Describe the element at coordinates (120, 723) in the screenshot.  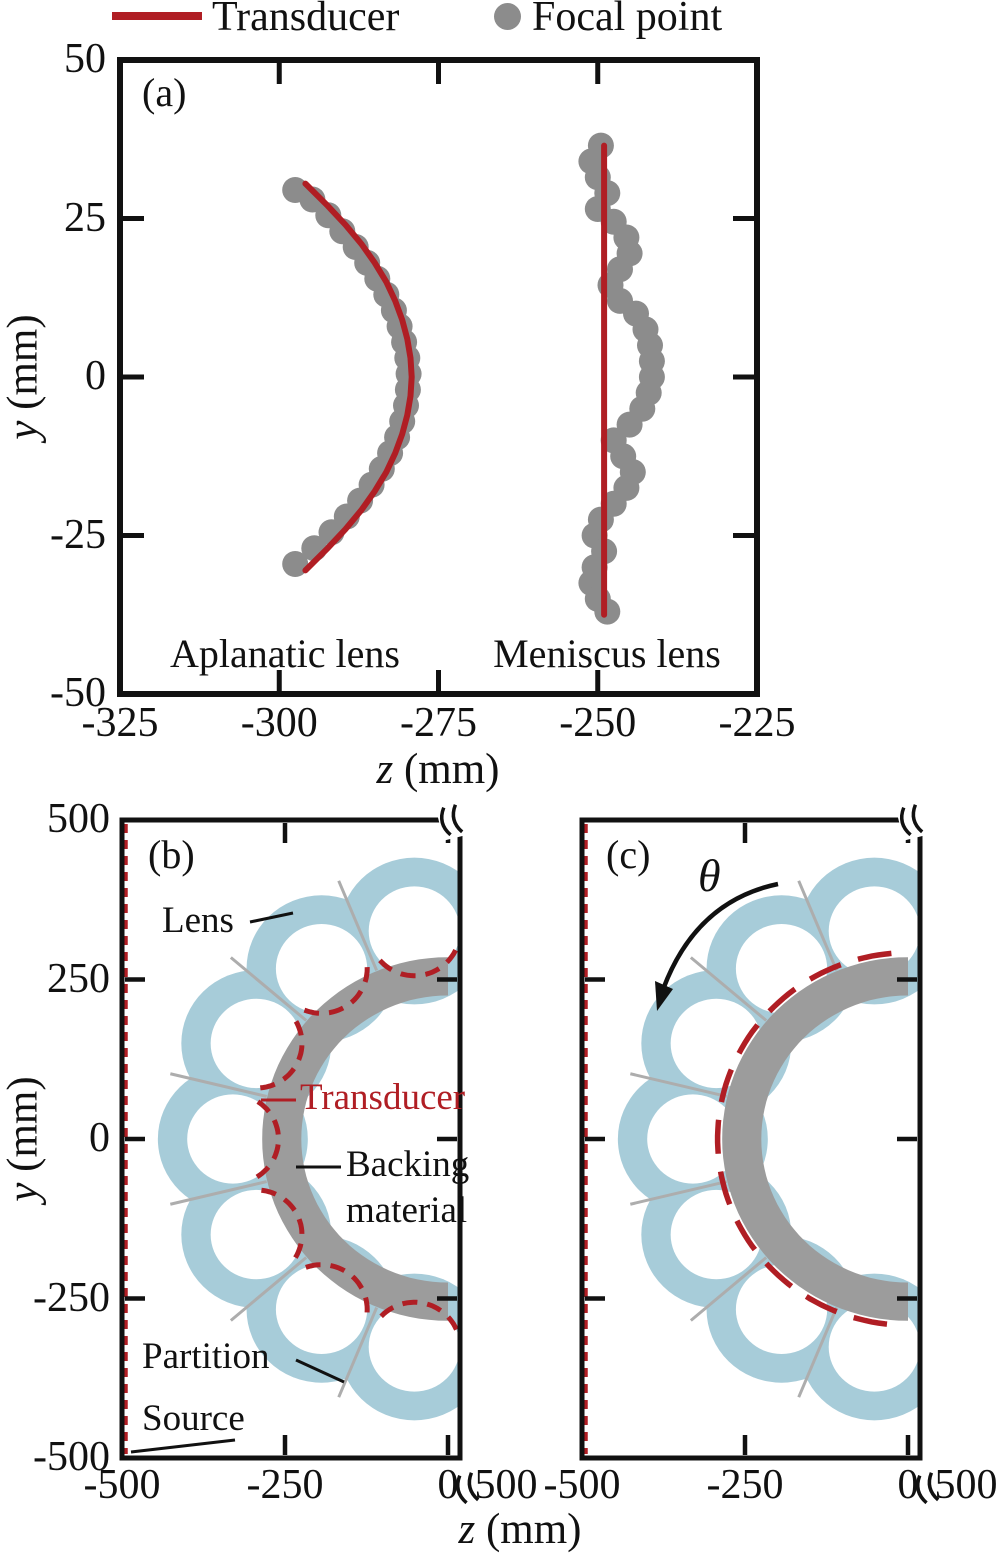
I see `tick-label: -325` at that location.